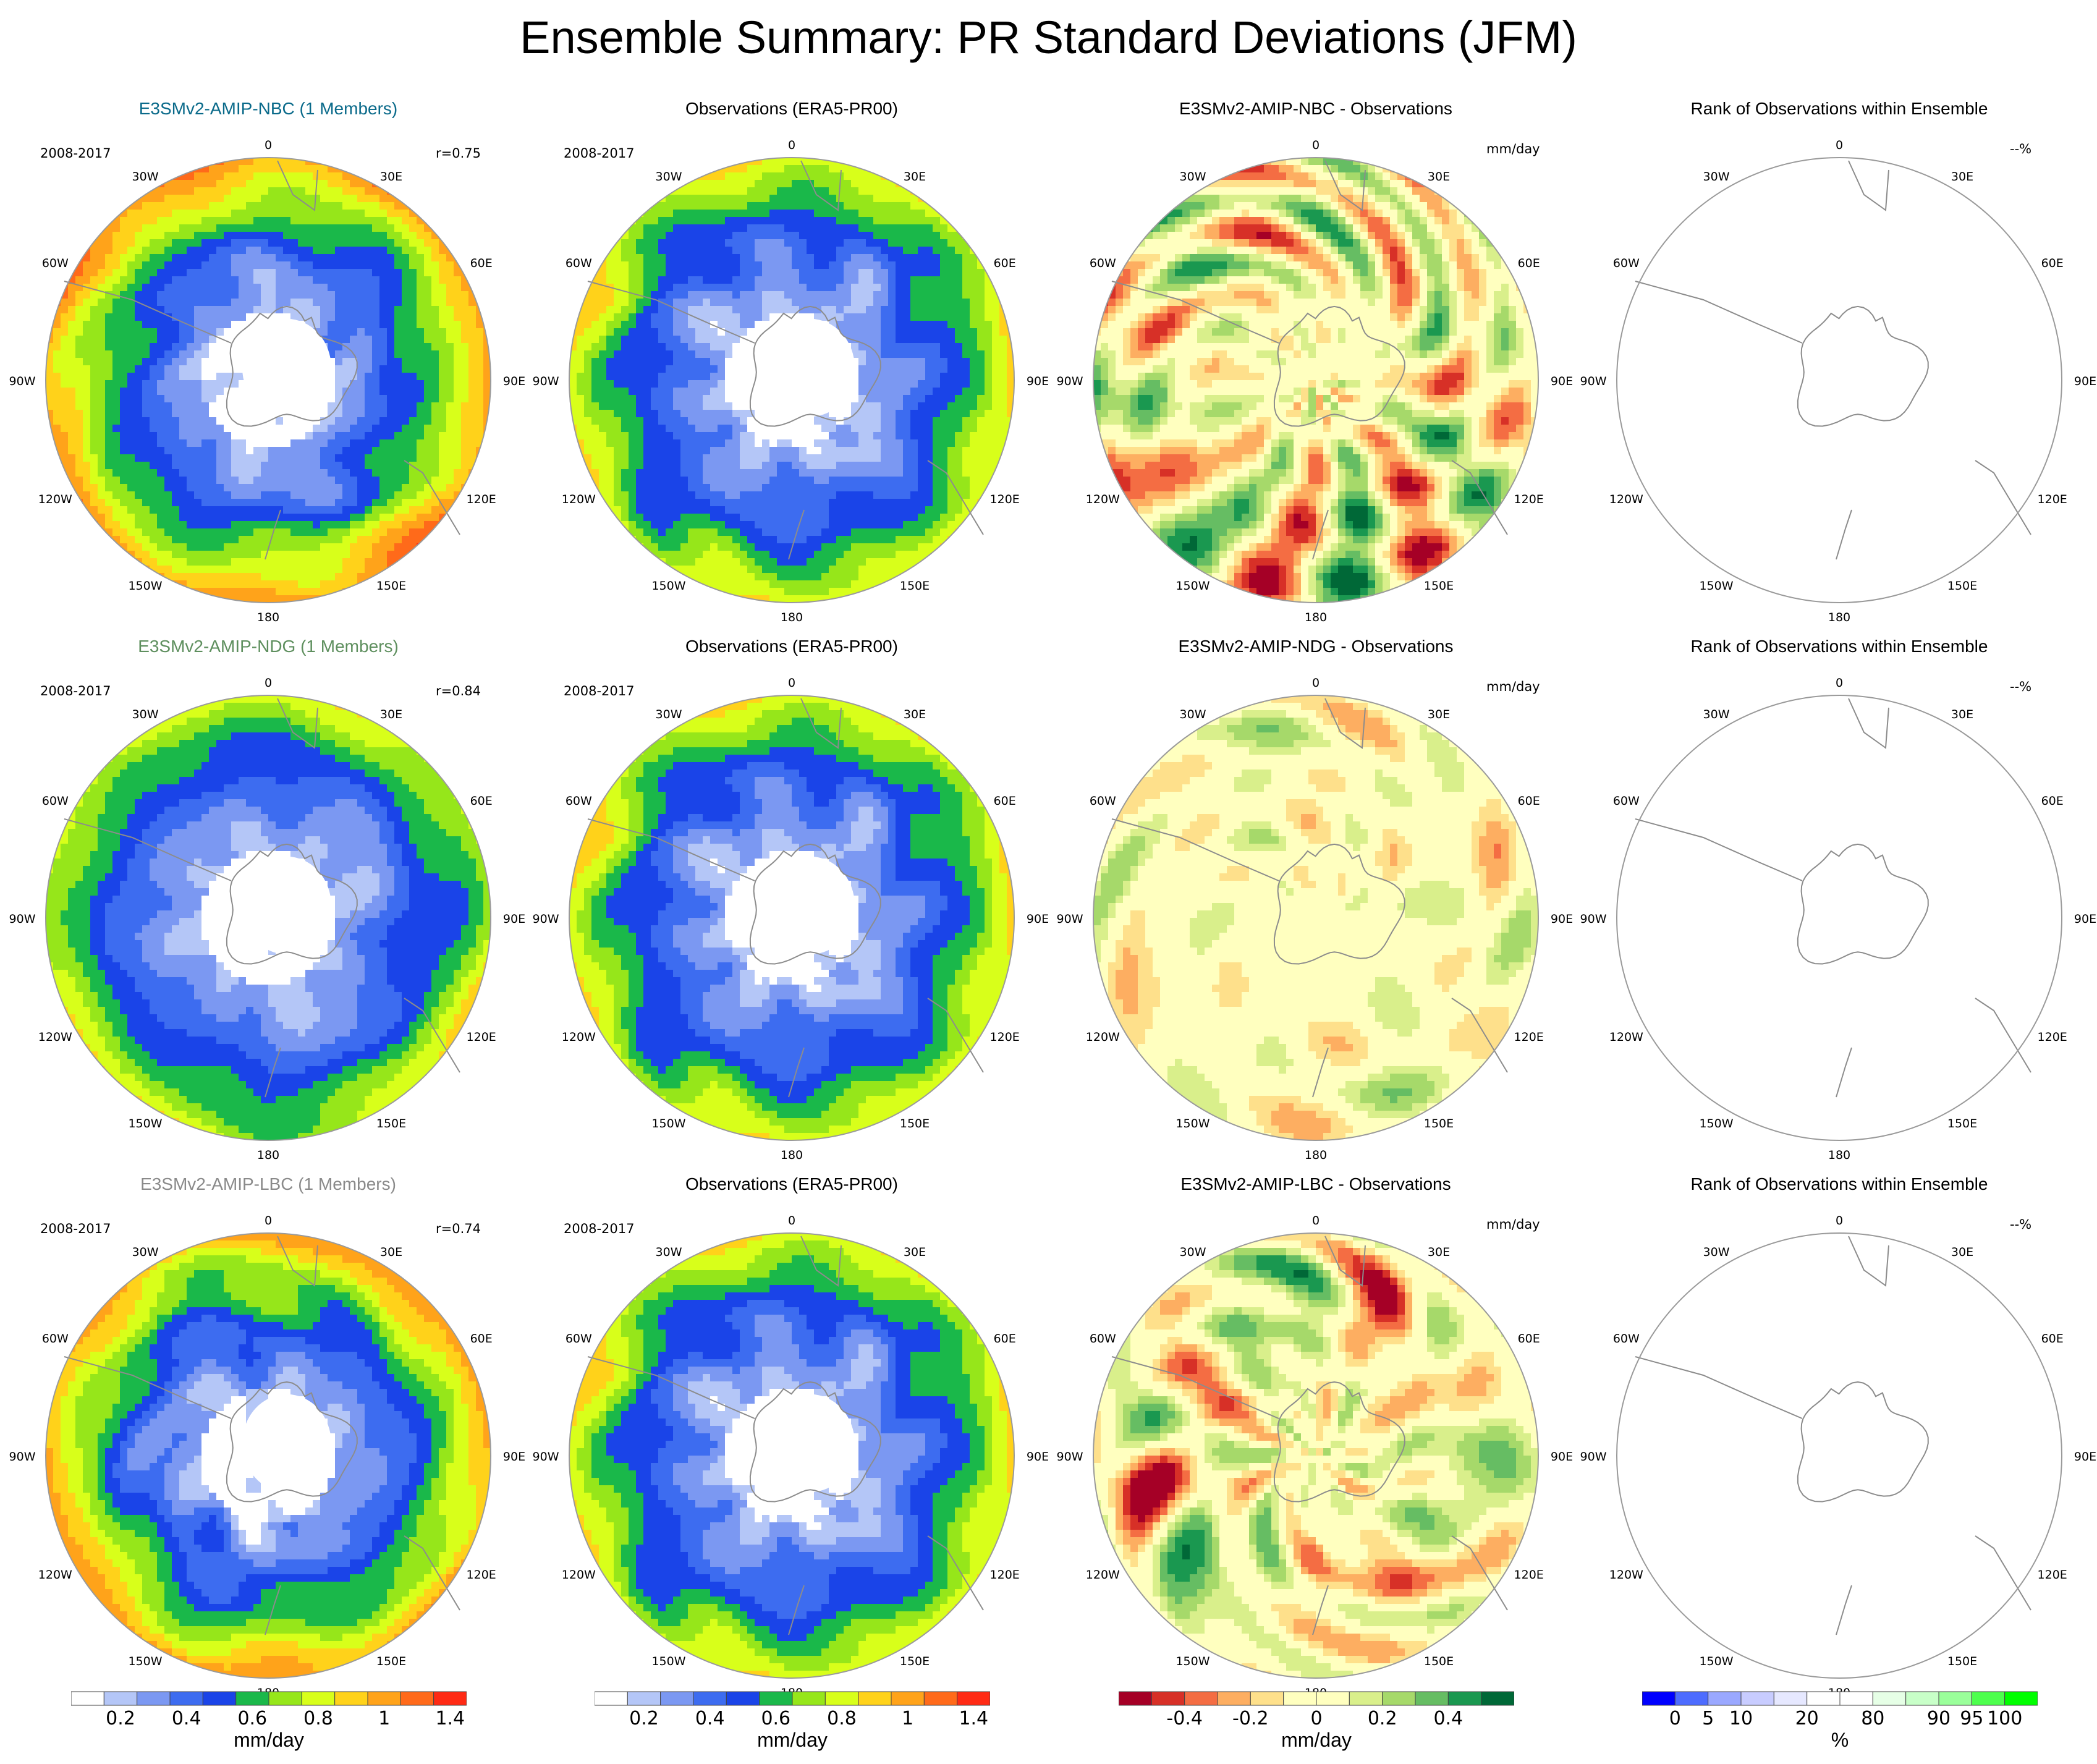  Describe the element at coordinates (955, 498) in the screenshot. I see `australia-coastline` at that location.